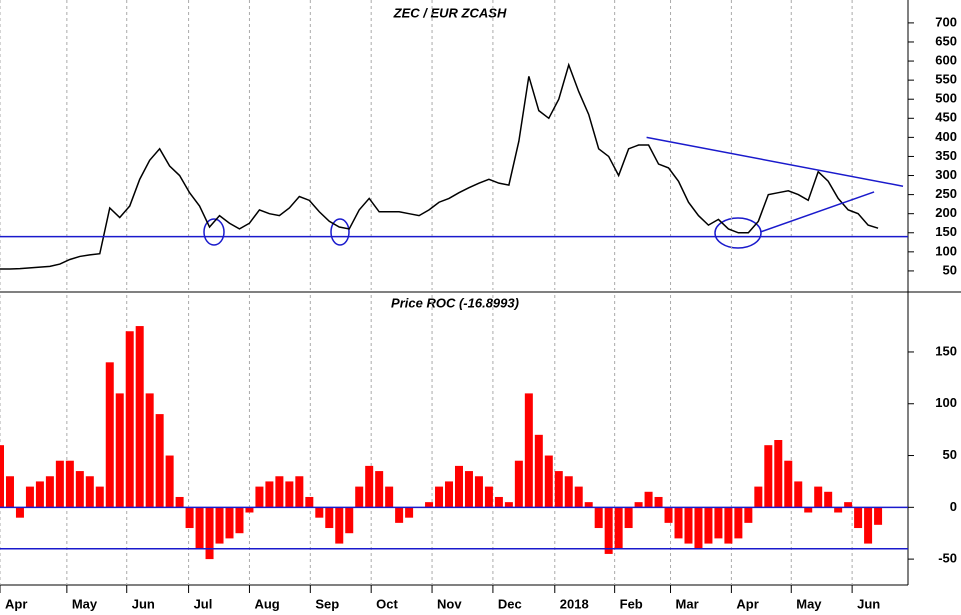 This screenshot has height=615, width=961. Describe the element at coordinates (574, 603) in the screenshot. I see `x-tick-label: 2018` at that location.